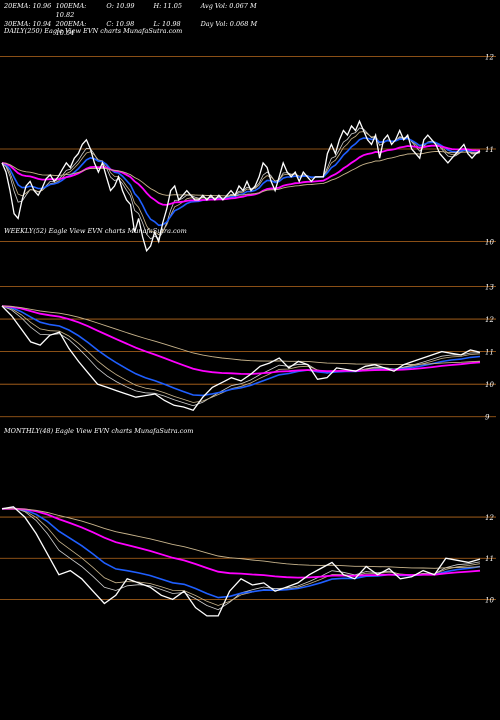  I want to click on stat-30ema: 30EMA: 10.94, so click(28, 24).